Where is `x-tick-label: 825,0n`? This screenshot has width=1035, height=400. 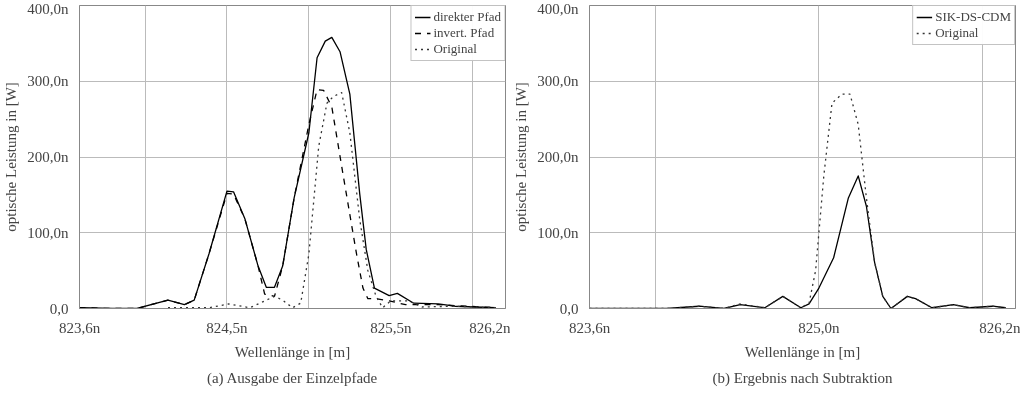
x-tick-label: 825,0n is located at coordinates (819, 327).